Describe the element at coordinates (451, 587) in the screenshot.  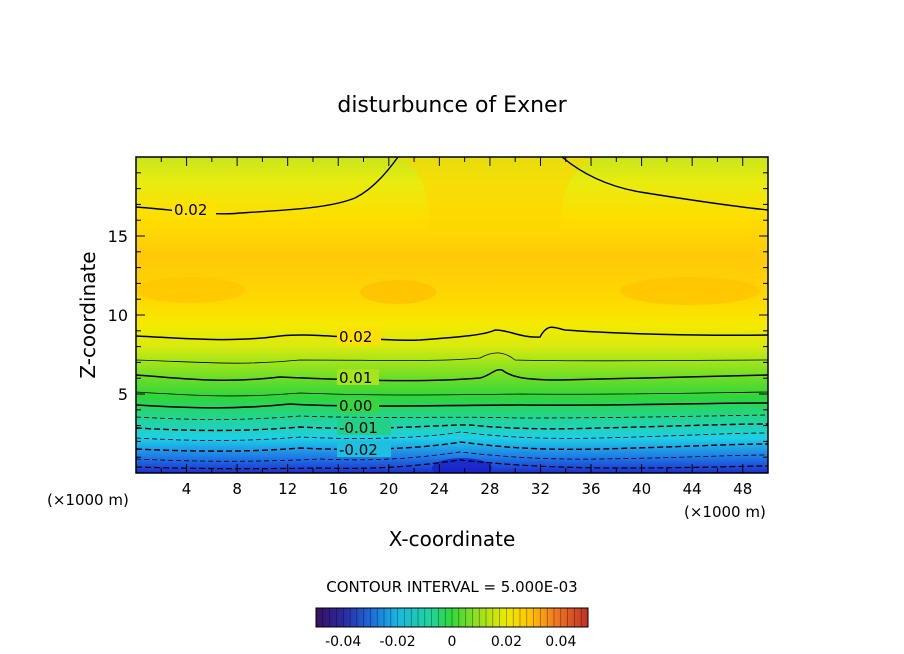
I see `contour-interval-text: CONTOUR INTERVAL = 5.000E-03` at that location.